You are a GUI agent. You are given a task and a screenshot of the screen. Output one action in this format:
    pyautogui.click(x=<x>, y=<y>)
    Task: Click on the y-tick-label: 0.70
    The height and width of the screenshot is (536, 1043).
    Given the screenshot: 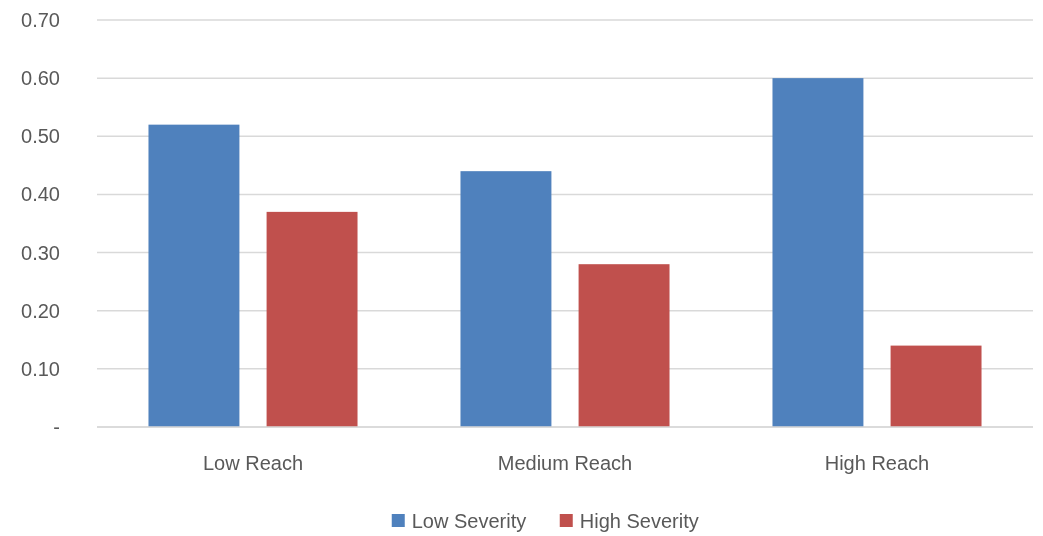 What is the action you would take?
    pyautogui.click(x=40, y=20)
    